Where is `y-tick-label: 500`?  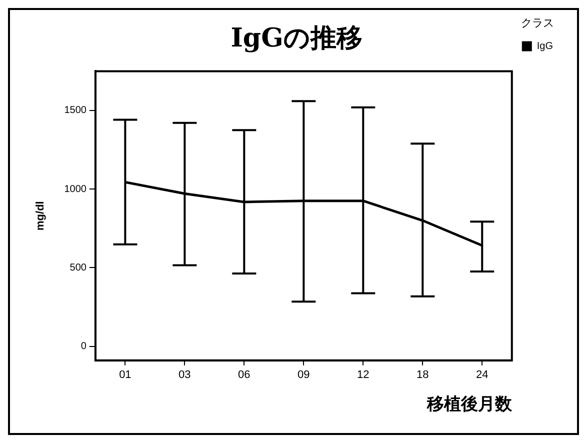 y-tick-label: 500 is located at coordinates (78, 268).